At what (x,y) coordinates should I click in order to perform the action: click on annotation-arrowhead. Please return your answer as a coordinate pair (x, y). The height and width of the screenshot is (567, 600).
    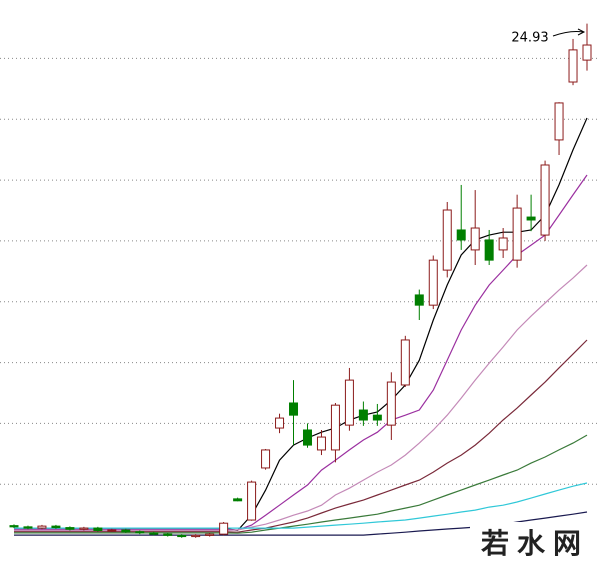
    Looking at the image, I should click on (581, 32).